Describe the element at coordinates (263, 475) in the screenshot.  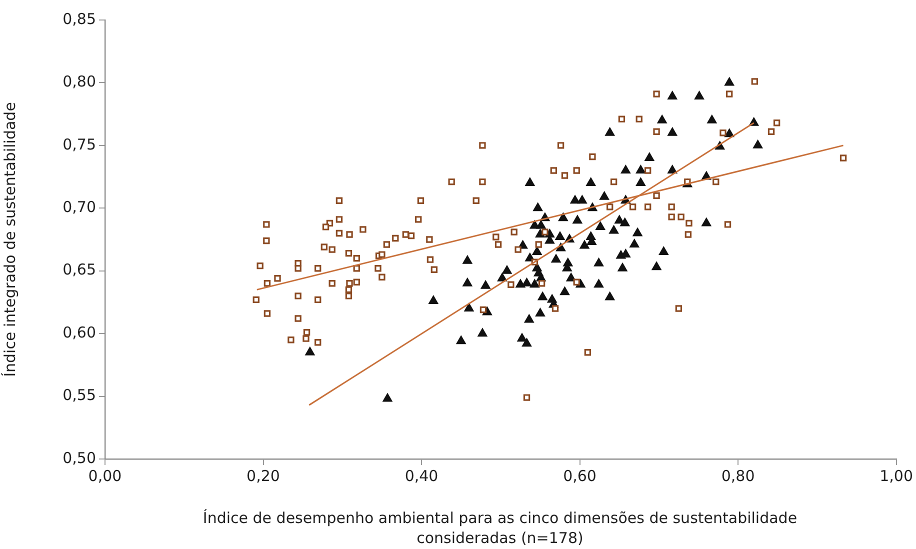
I see `x-tick-label: 0,20` at that location.